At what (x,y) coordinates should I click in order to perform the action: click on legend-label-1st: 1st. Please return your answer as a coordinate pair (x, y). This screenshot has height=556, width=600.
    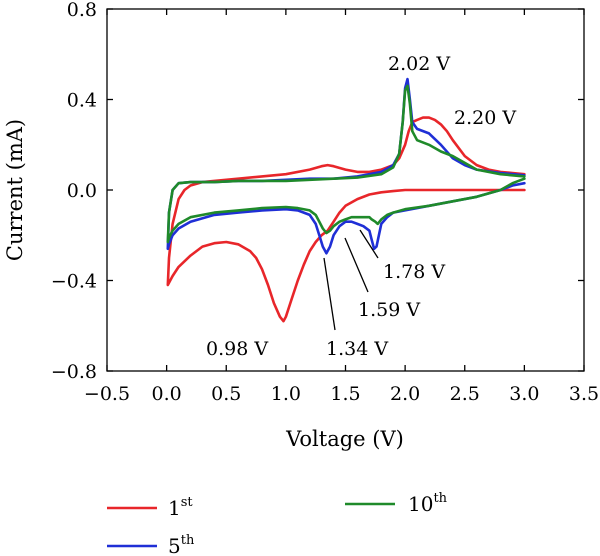
    Looking at the image, I should click on (180, 507).